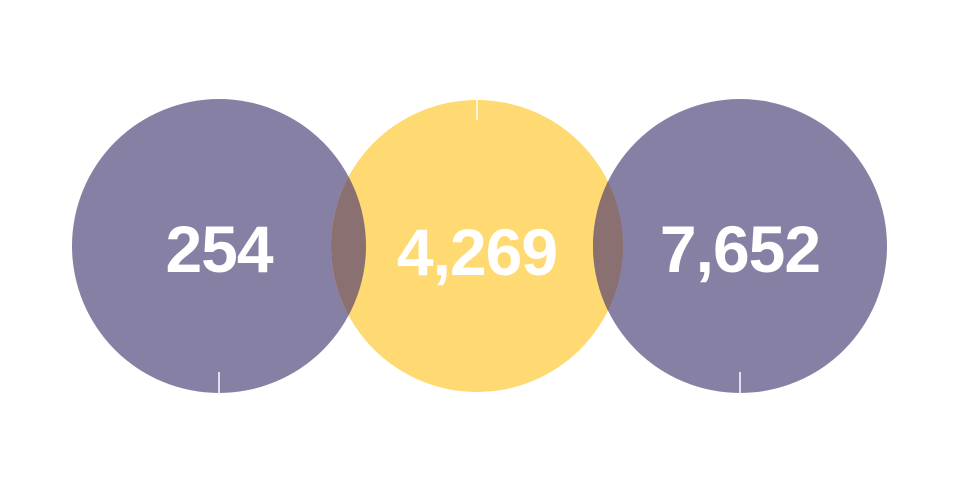 The image size is (960, 500). Describe the element at coordinates (740, 249) in the screenshot. I see `value-label-3: 7,652` at that location.